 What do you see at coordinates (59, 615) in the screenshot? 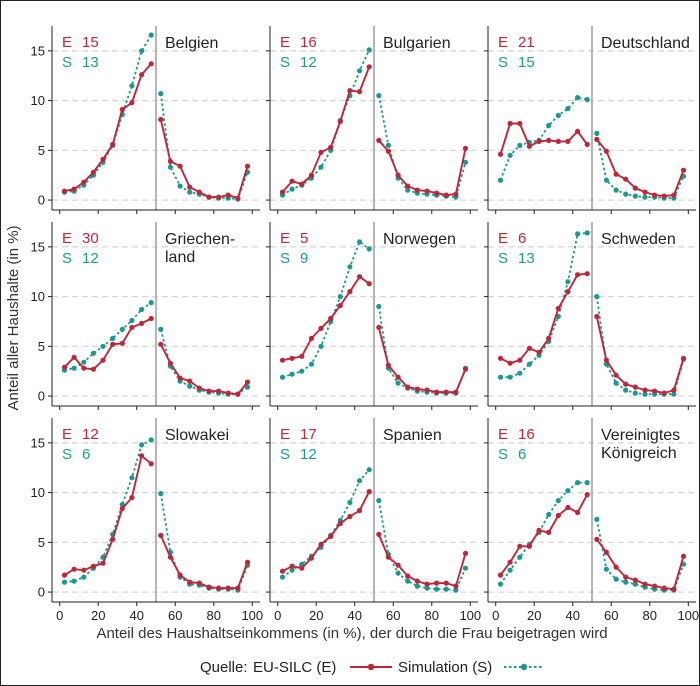
I see `x-tick-label: 0` at bounding box center [59, 615].